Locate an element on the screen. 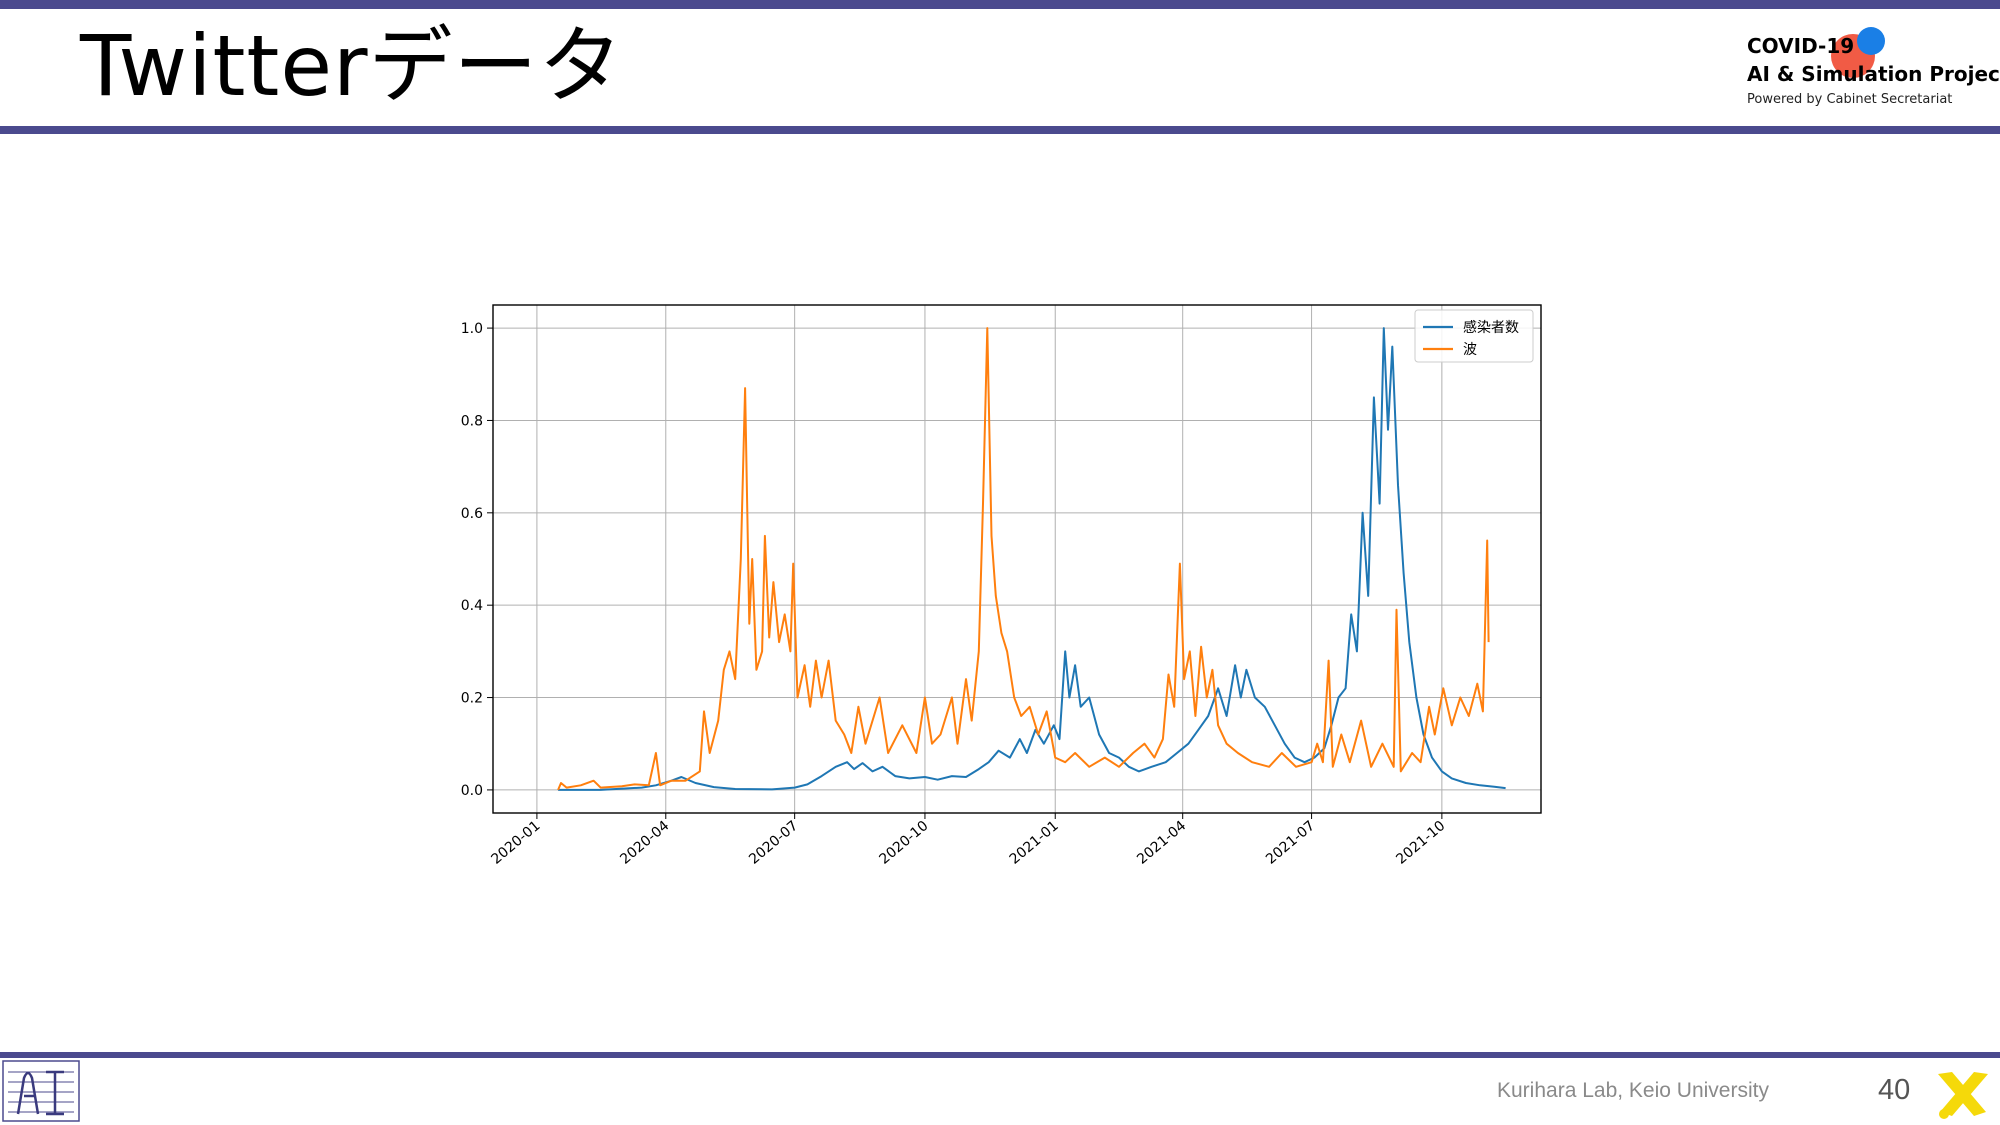  legend-label-0: 感染者数 is located at coordinates (1491, 327).